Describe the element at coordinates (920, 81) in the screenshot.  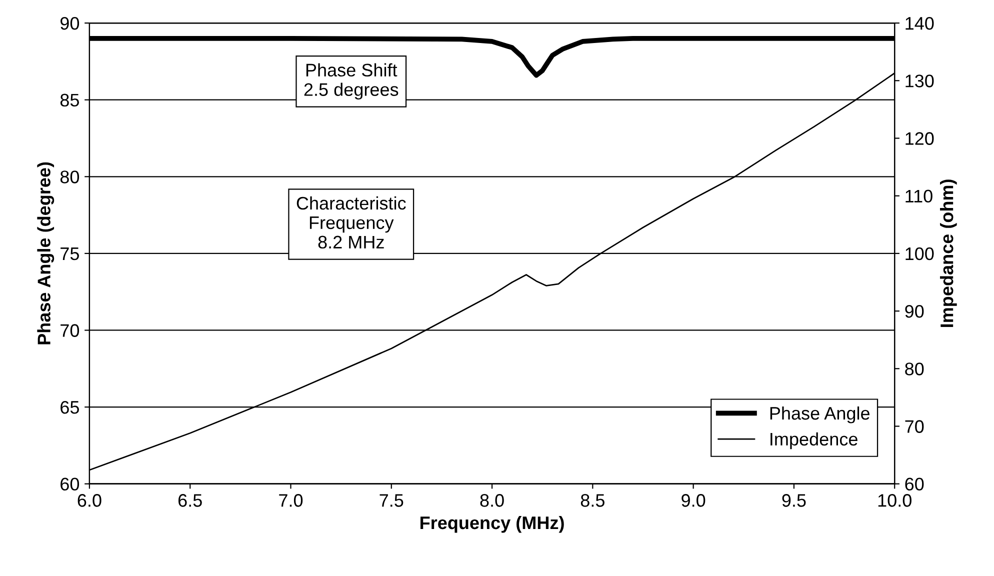
I see `y2-tick-label: 130` at that location.